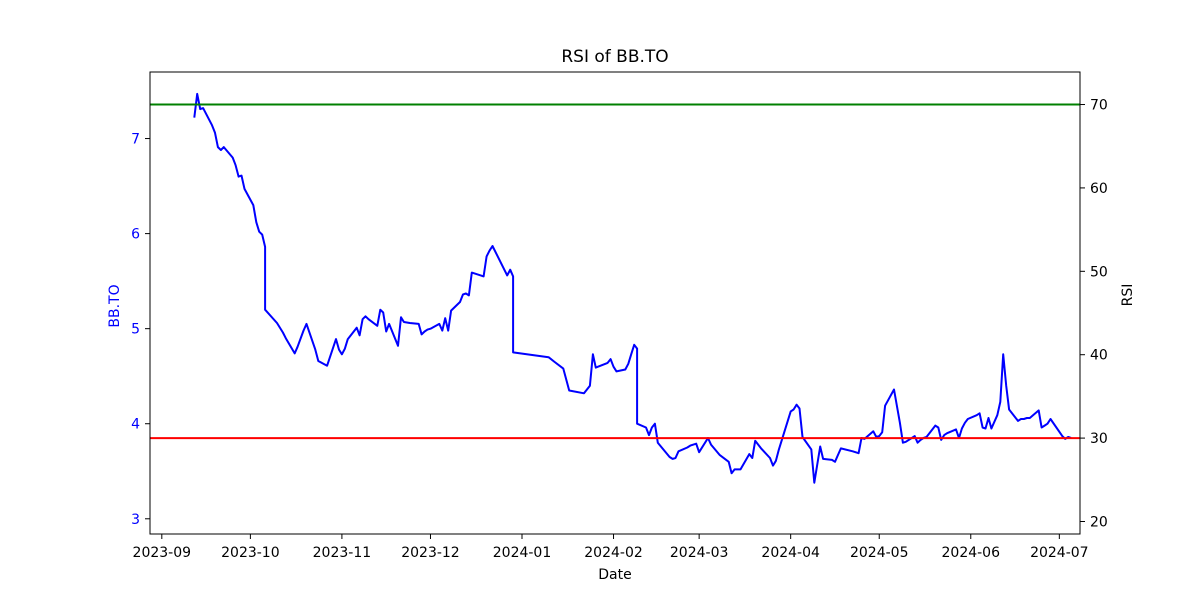 The width and height of the screenshot is (1200, 600). Describe the element at coordinates (522, 553) in the screenshot. I see `x-tick-label: 2024-01` at that location.